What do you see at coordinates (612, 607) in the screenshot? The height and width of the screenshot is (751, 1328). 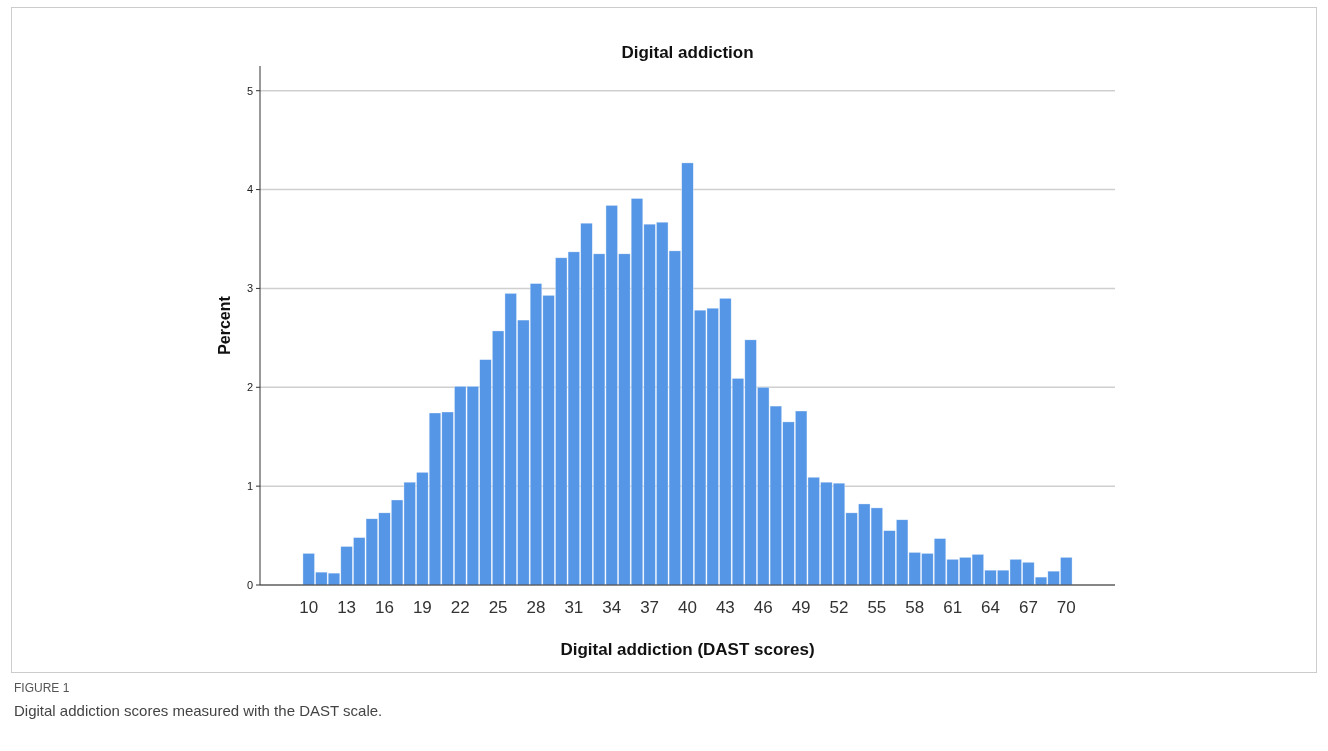 I see `x-tick-label: 34` at bounding box center [612, 607].